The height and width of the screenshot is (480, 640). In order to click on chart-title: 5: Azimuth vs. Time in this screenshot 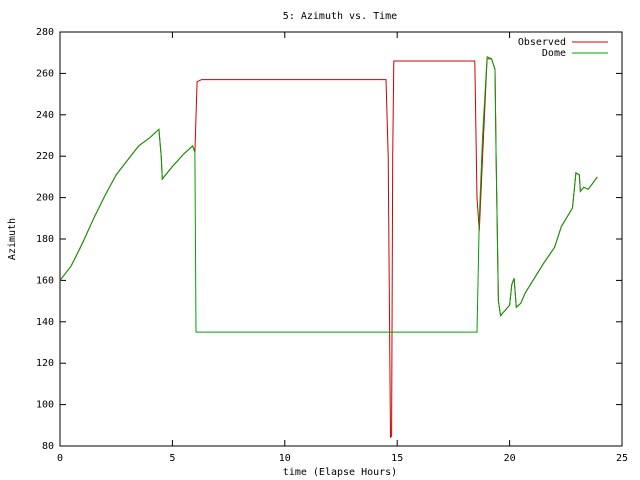, I will do `click(340, 16)`.